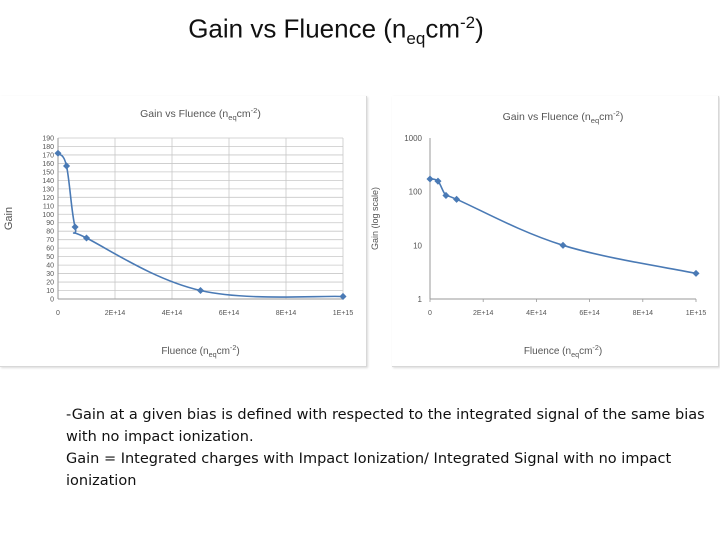 The height and width of the screenshot is (540, 720). Describe the element at coordinates (416, 192) in the screenshot. I see `log-y-tick-label: 100` at that location.